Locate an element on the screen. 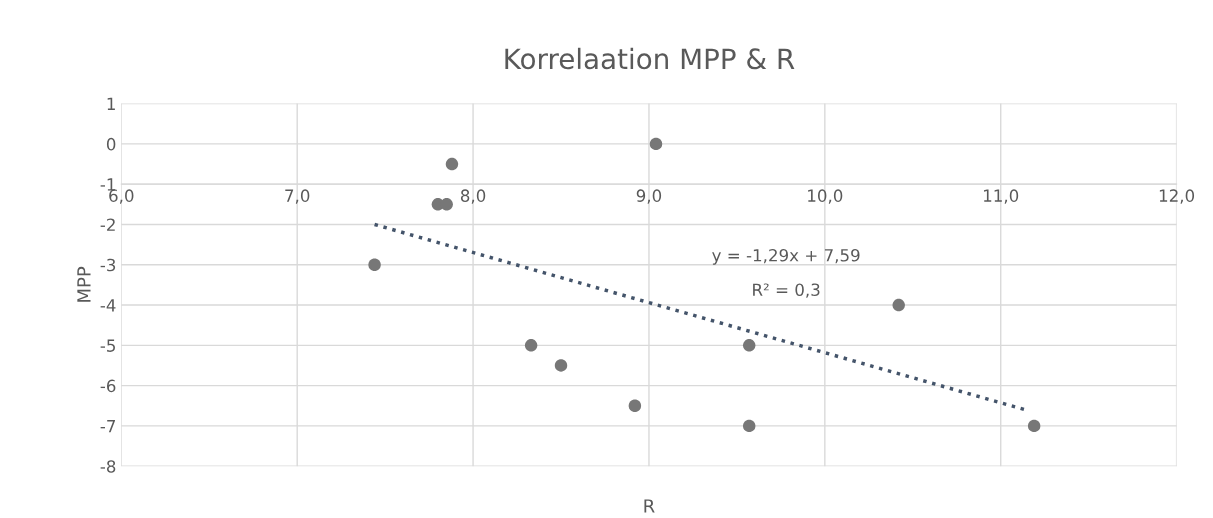  y-tick-label: -8 is located at coordinates (108, 466).